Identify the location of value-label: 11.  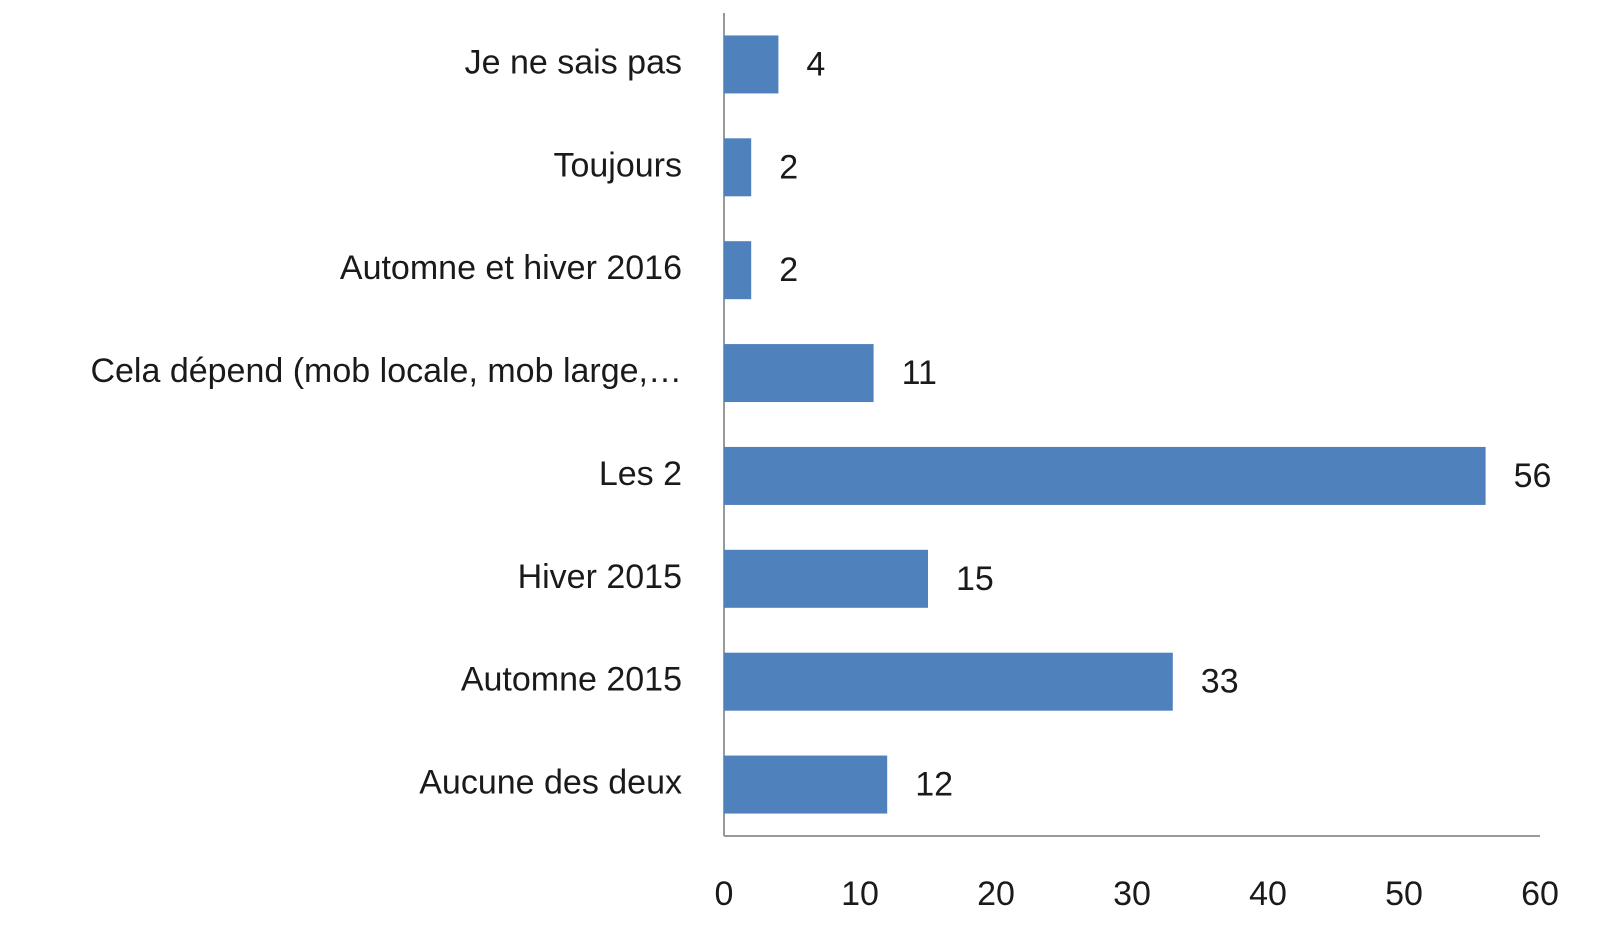
(919, 373).